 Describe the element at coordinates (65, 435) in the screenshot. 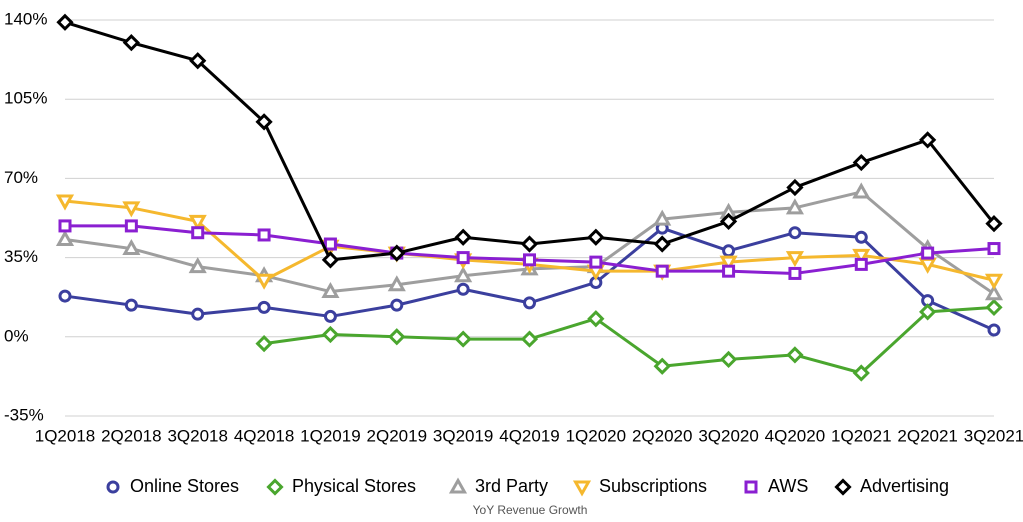

I see `x-tick-label: 1Q2018` at that location.